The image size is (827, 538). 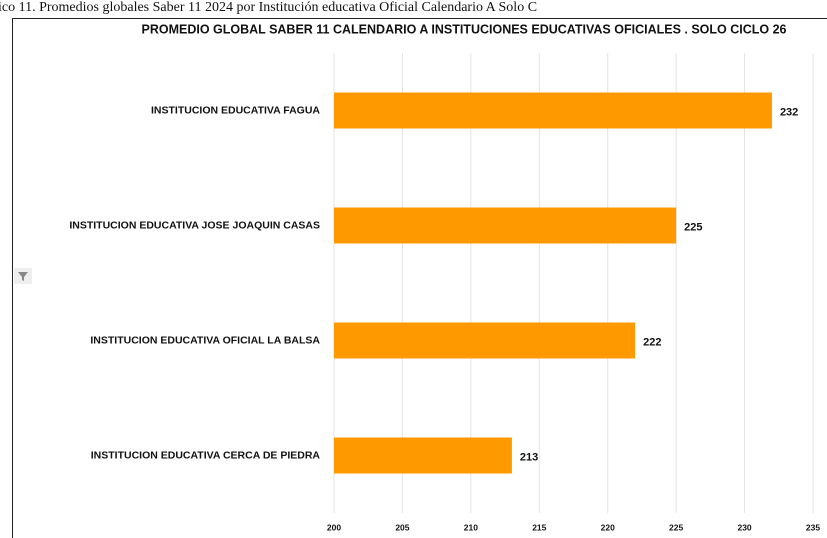 I want to click on x-tick-label: 205, so click(x=402, y=527).